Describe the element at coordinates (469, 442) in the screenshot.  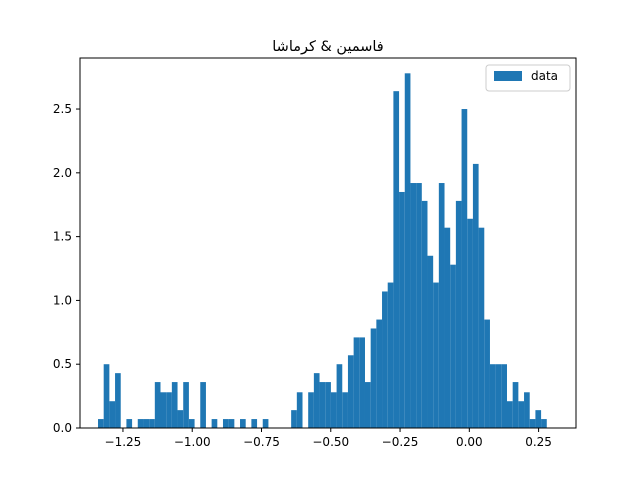
I see `x-tick-label: 0.00` at that location.